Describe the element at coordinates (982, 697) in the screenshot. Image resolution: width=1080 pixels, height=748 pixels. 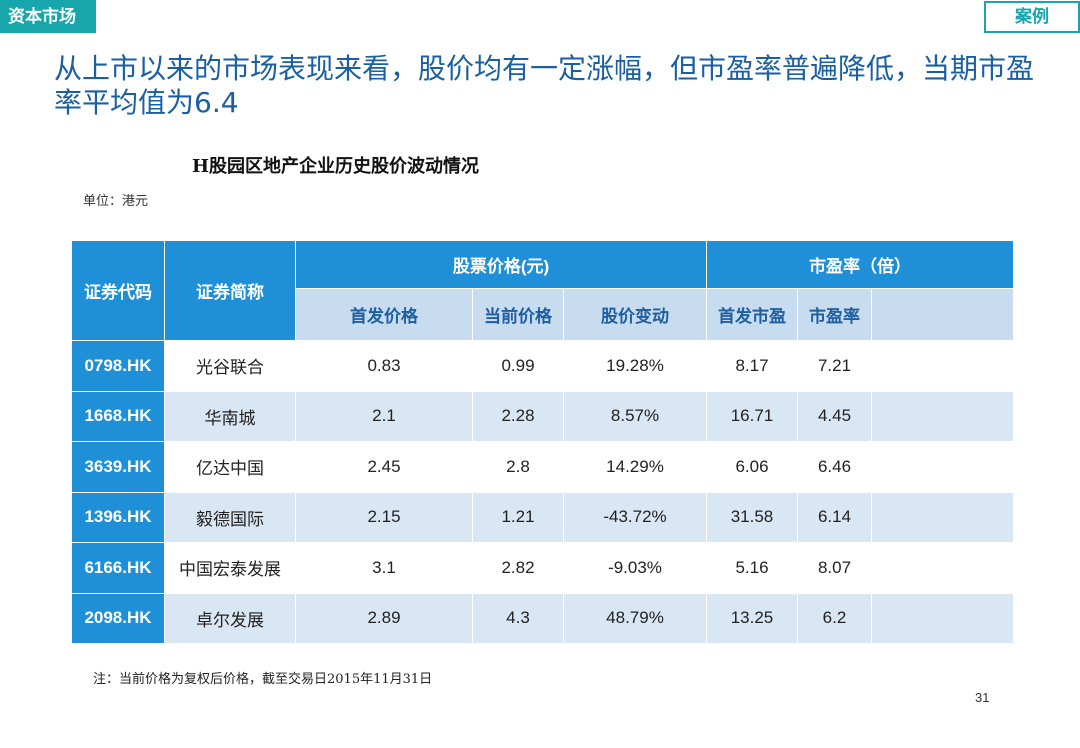
I see `page-number: 31` at that location.